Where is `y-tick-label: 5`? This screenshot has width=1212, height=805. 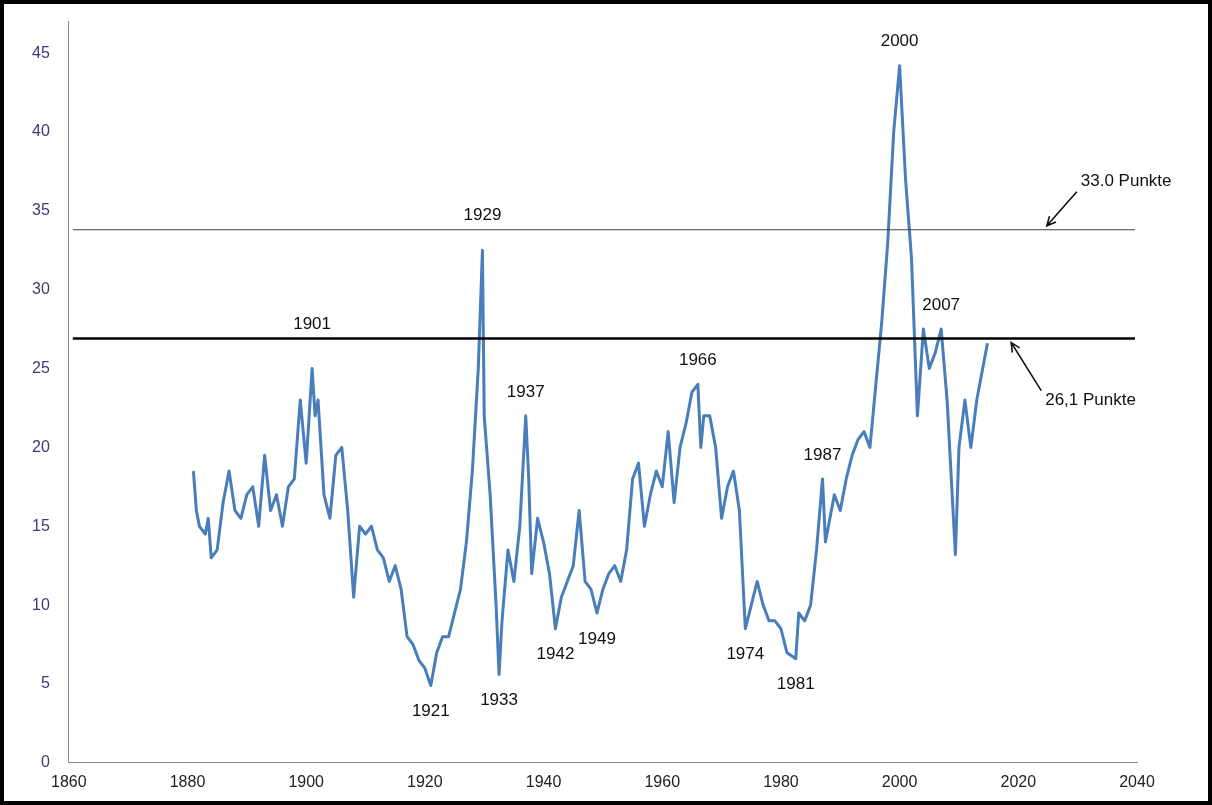 y-tick-label: 5 is located at coordinates (45, 683).